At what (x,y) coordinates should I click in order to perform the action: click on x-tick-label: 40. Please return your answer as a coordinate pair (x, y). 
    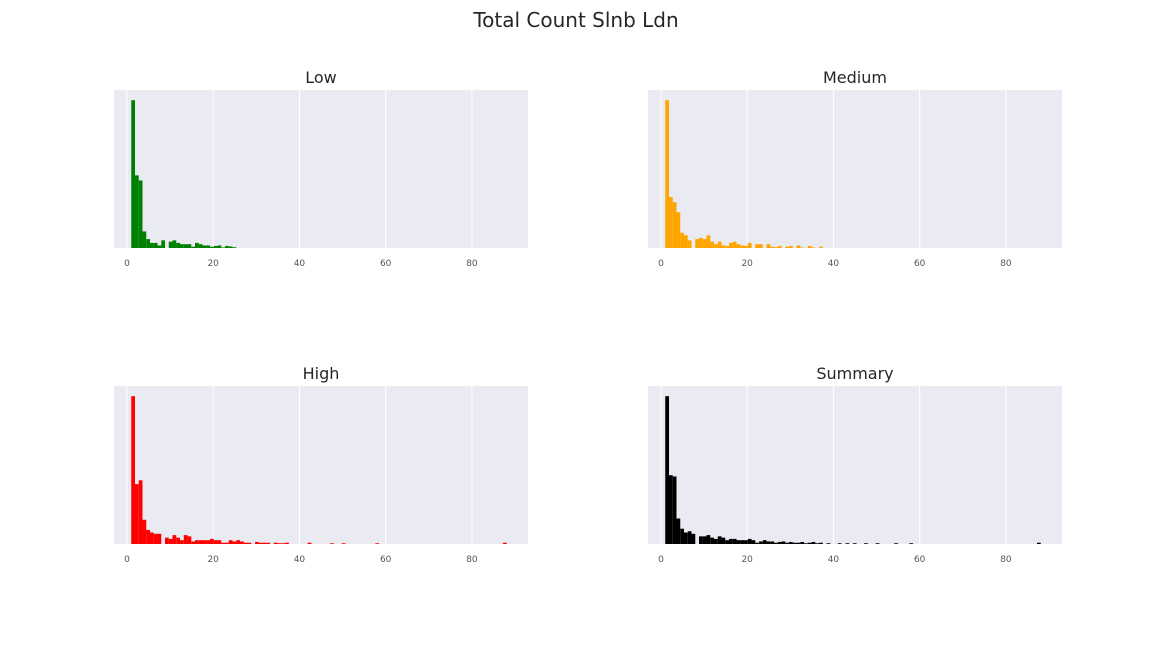
    Looking at the image, I should click on (834, 560).